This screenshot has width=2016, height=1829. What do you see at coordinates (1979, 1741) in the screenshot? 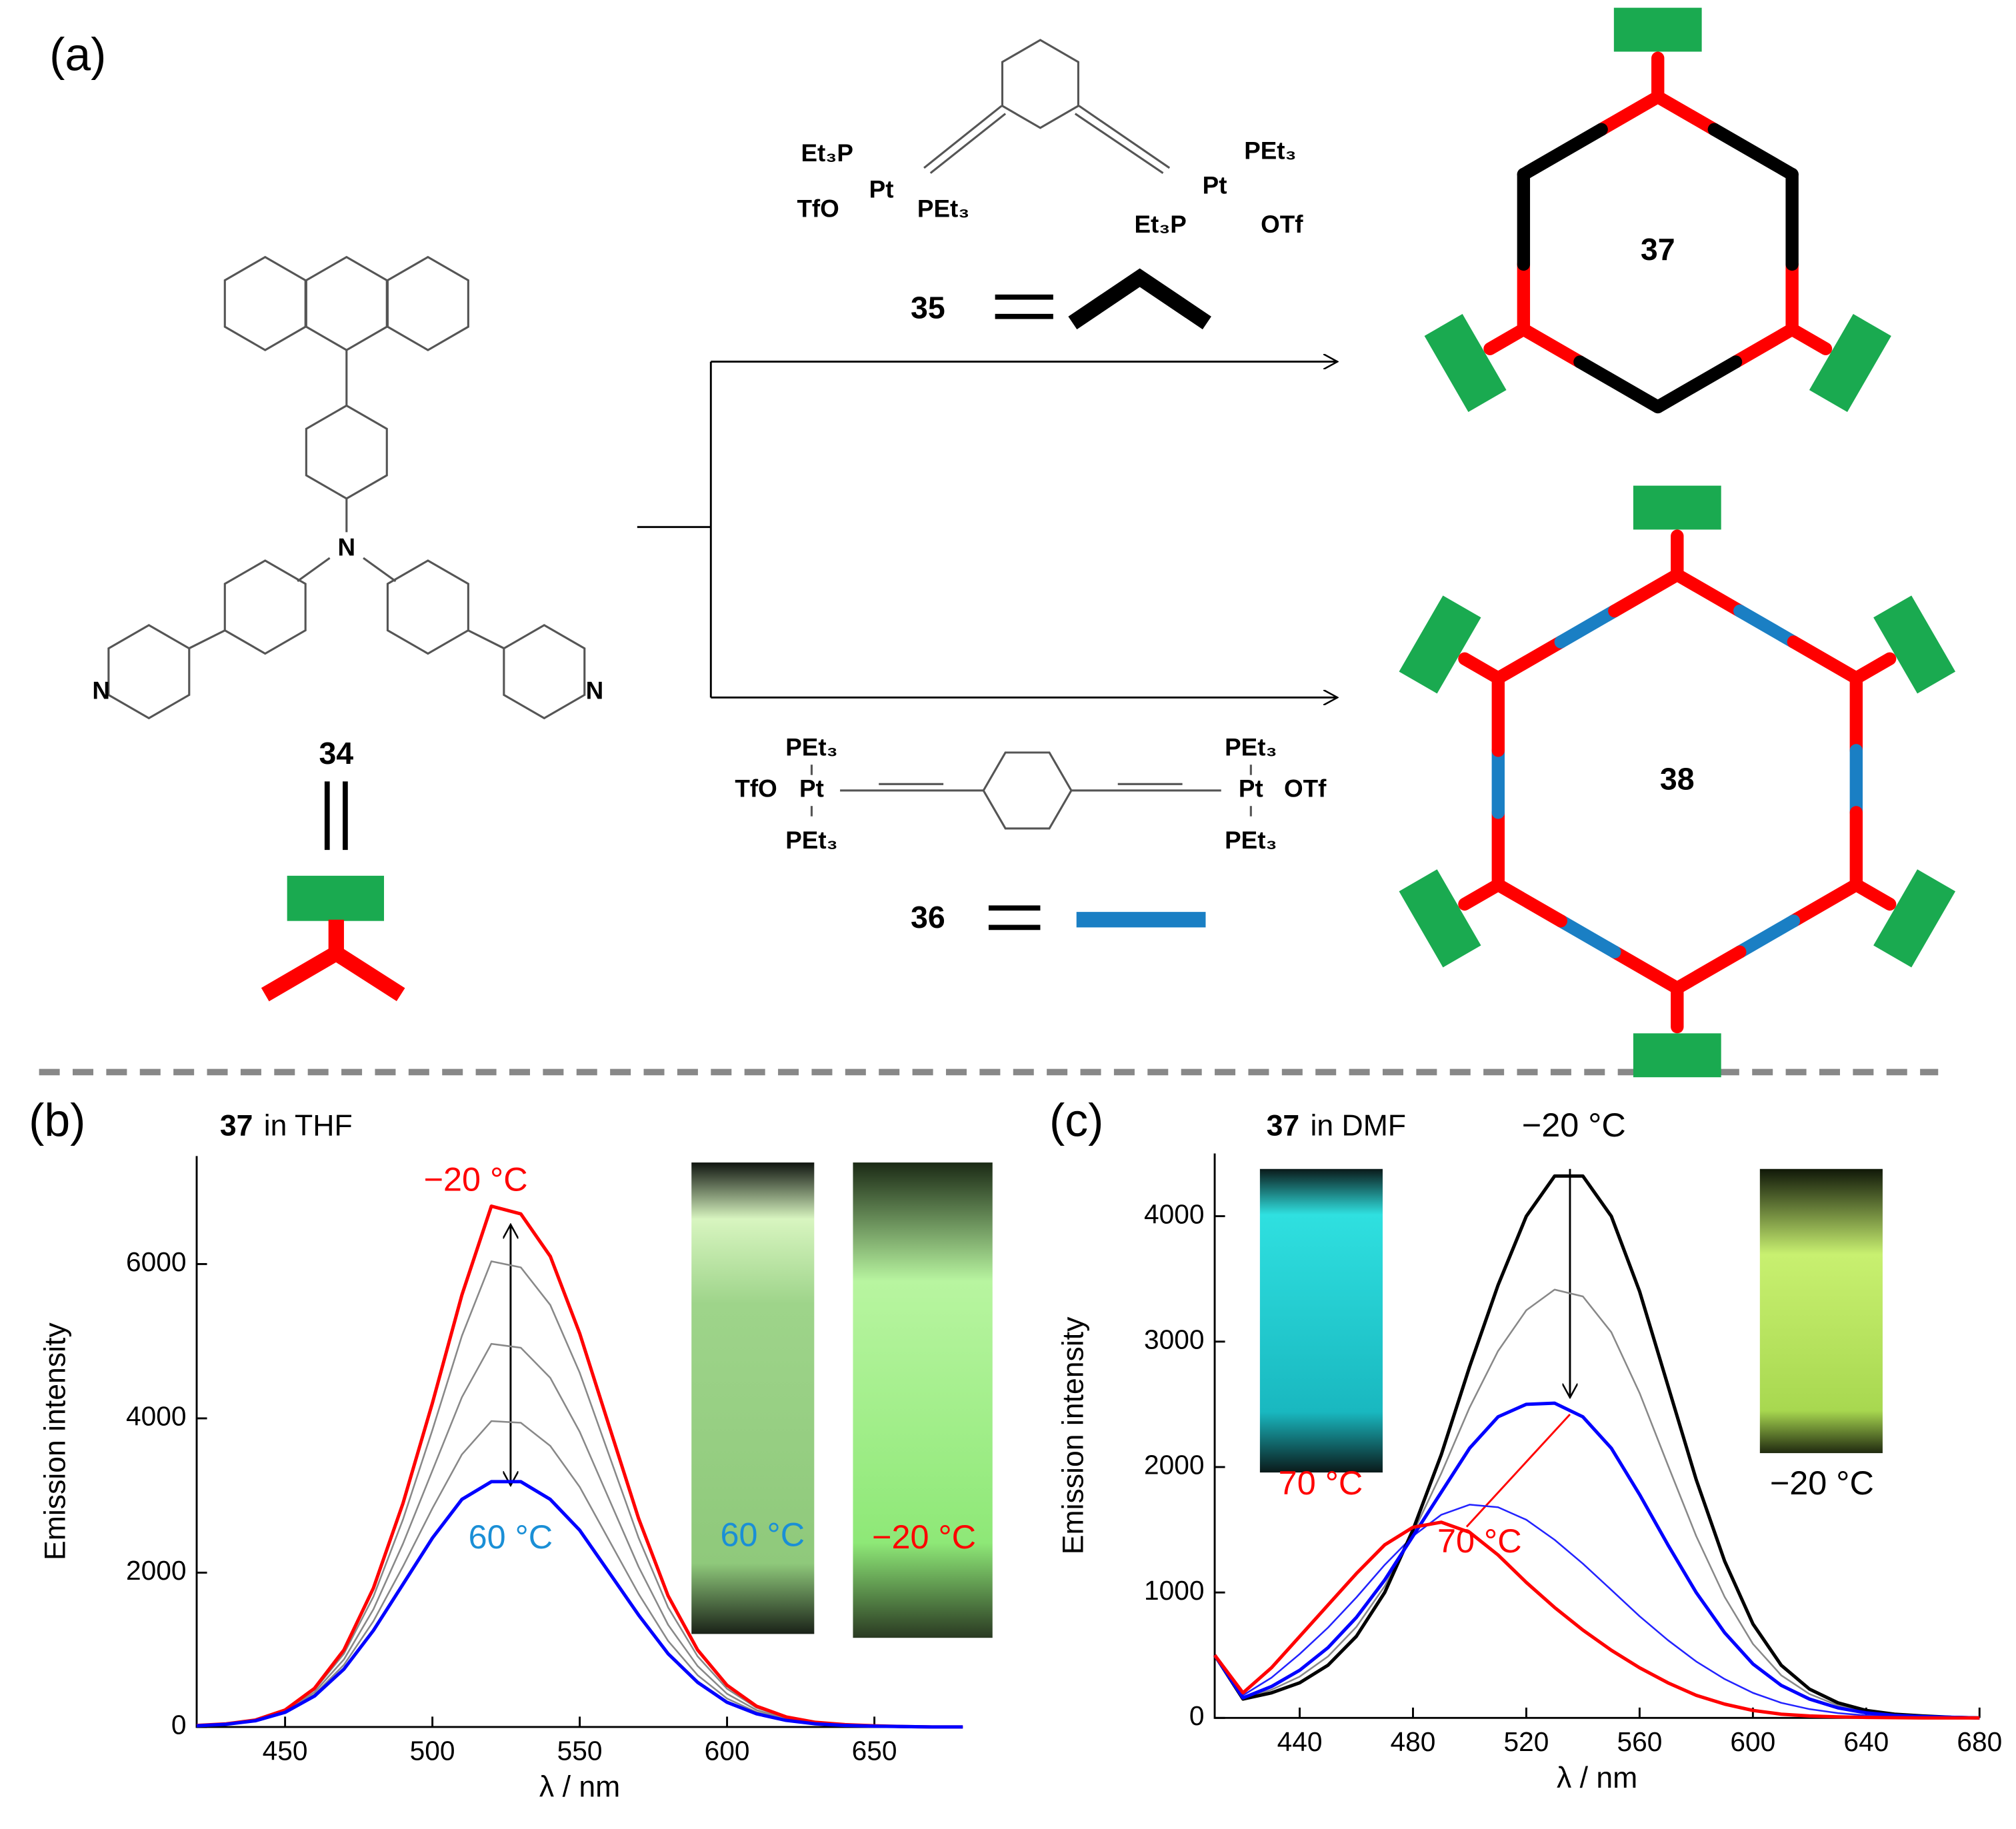
I see `x-tick-label: 680` at bounding box center [1979, 1741].